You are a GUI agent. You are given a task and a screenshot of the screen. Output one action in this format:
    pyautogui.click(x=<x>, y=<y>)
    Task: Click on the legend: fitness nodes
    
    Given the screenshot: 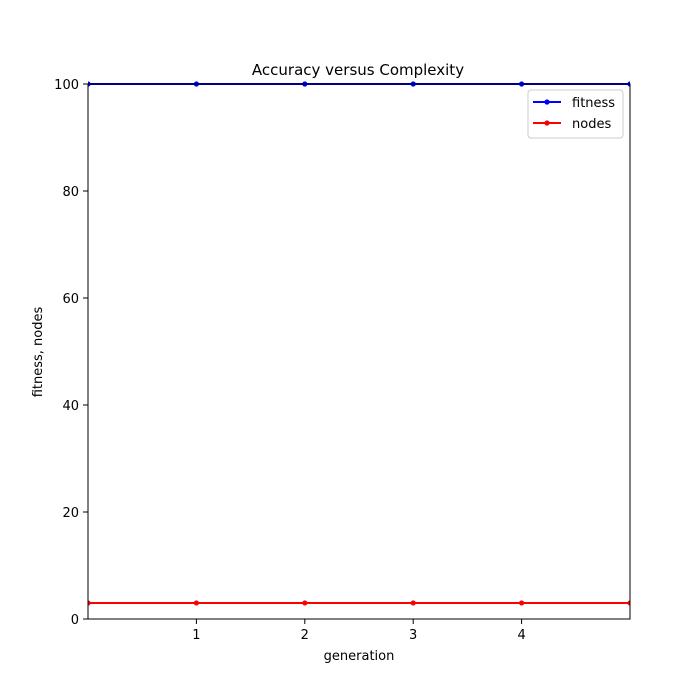 What is the action you would take?
    pyautogui.click(x=575, y=114)
    